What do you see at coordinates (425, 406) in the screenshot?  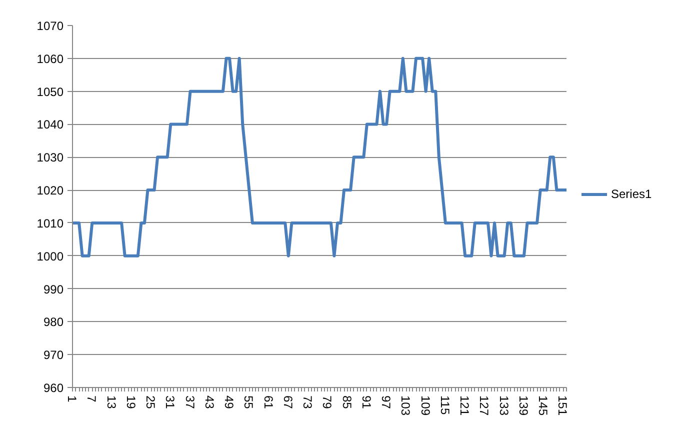 I see `x-tick-label: 109` at bounding box center [425, 406].